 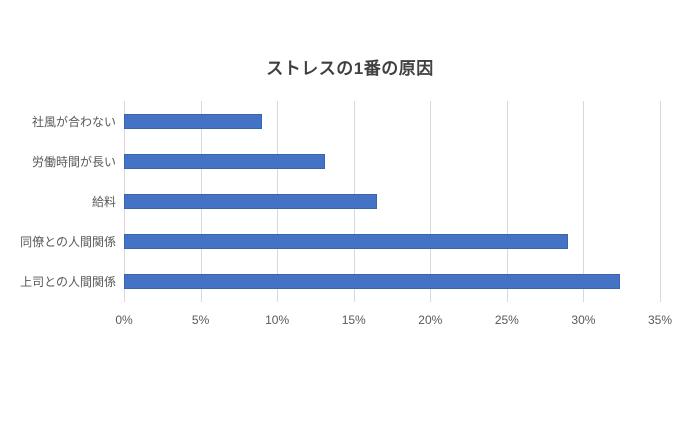 I want to click on x-axis-tick-label: 10%, so click(x=277, y=320).